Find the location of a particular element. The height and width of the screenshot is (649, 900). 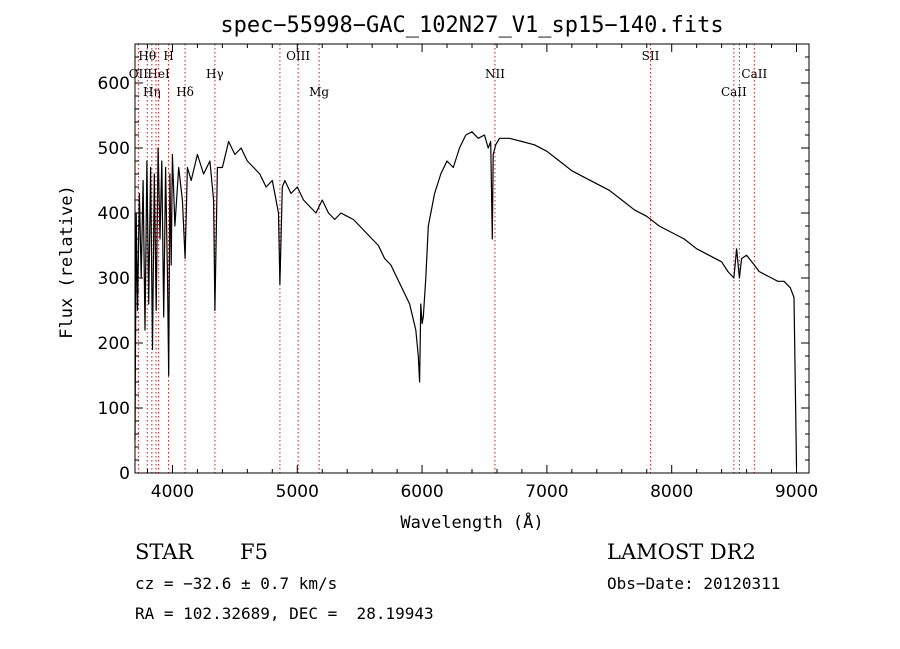

marker-label-12: CaII is located at coordinates (734, 92).